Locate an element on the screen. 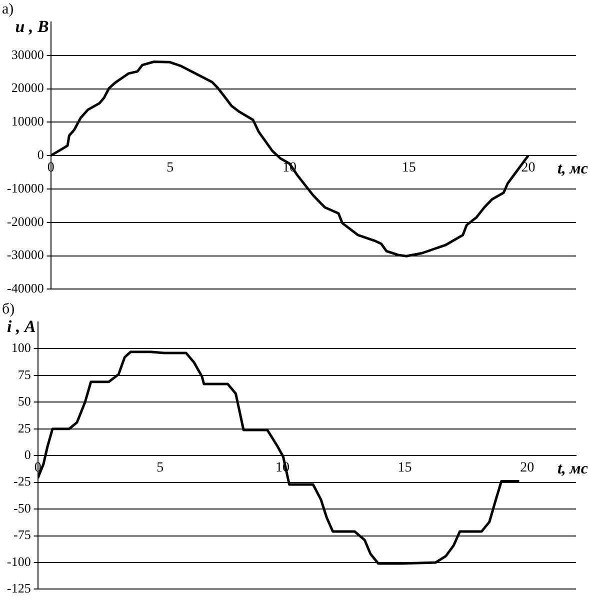  y-tick-label: 100 is located at coordinates (21, 348).